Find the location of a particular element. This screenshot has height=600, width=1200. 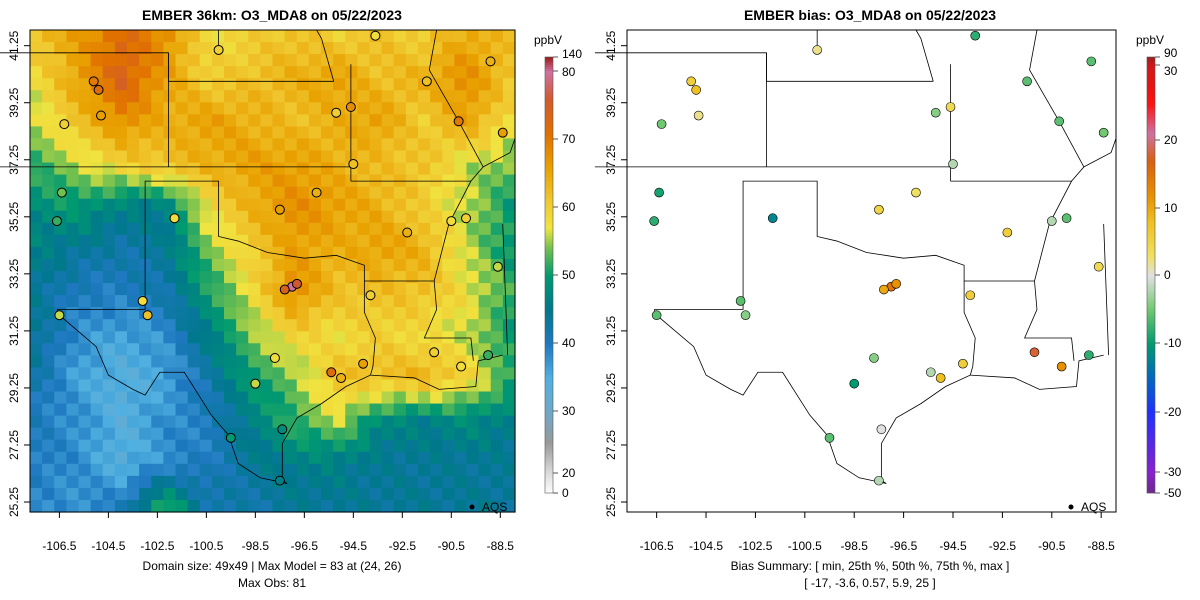

x-tick-label: -102.5 is located at coordinates (755, 546).